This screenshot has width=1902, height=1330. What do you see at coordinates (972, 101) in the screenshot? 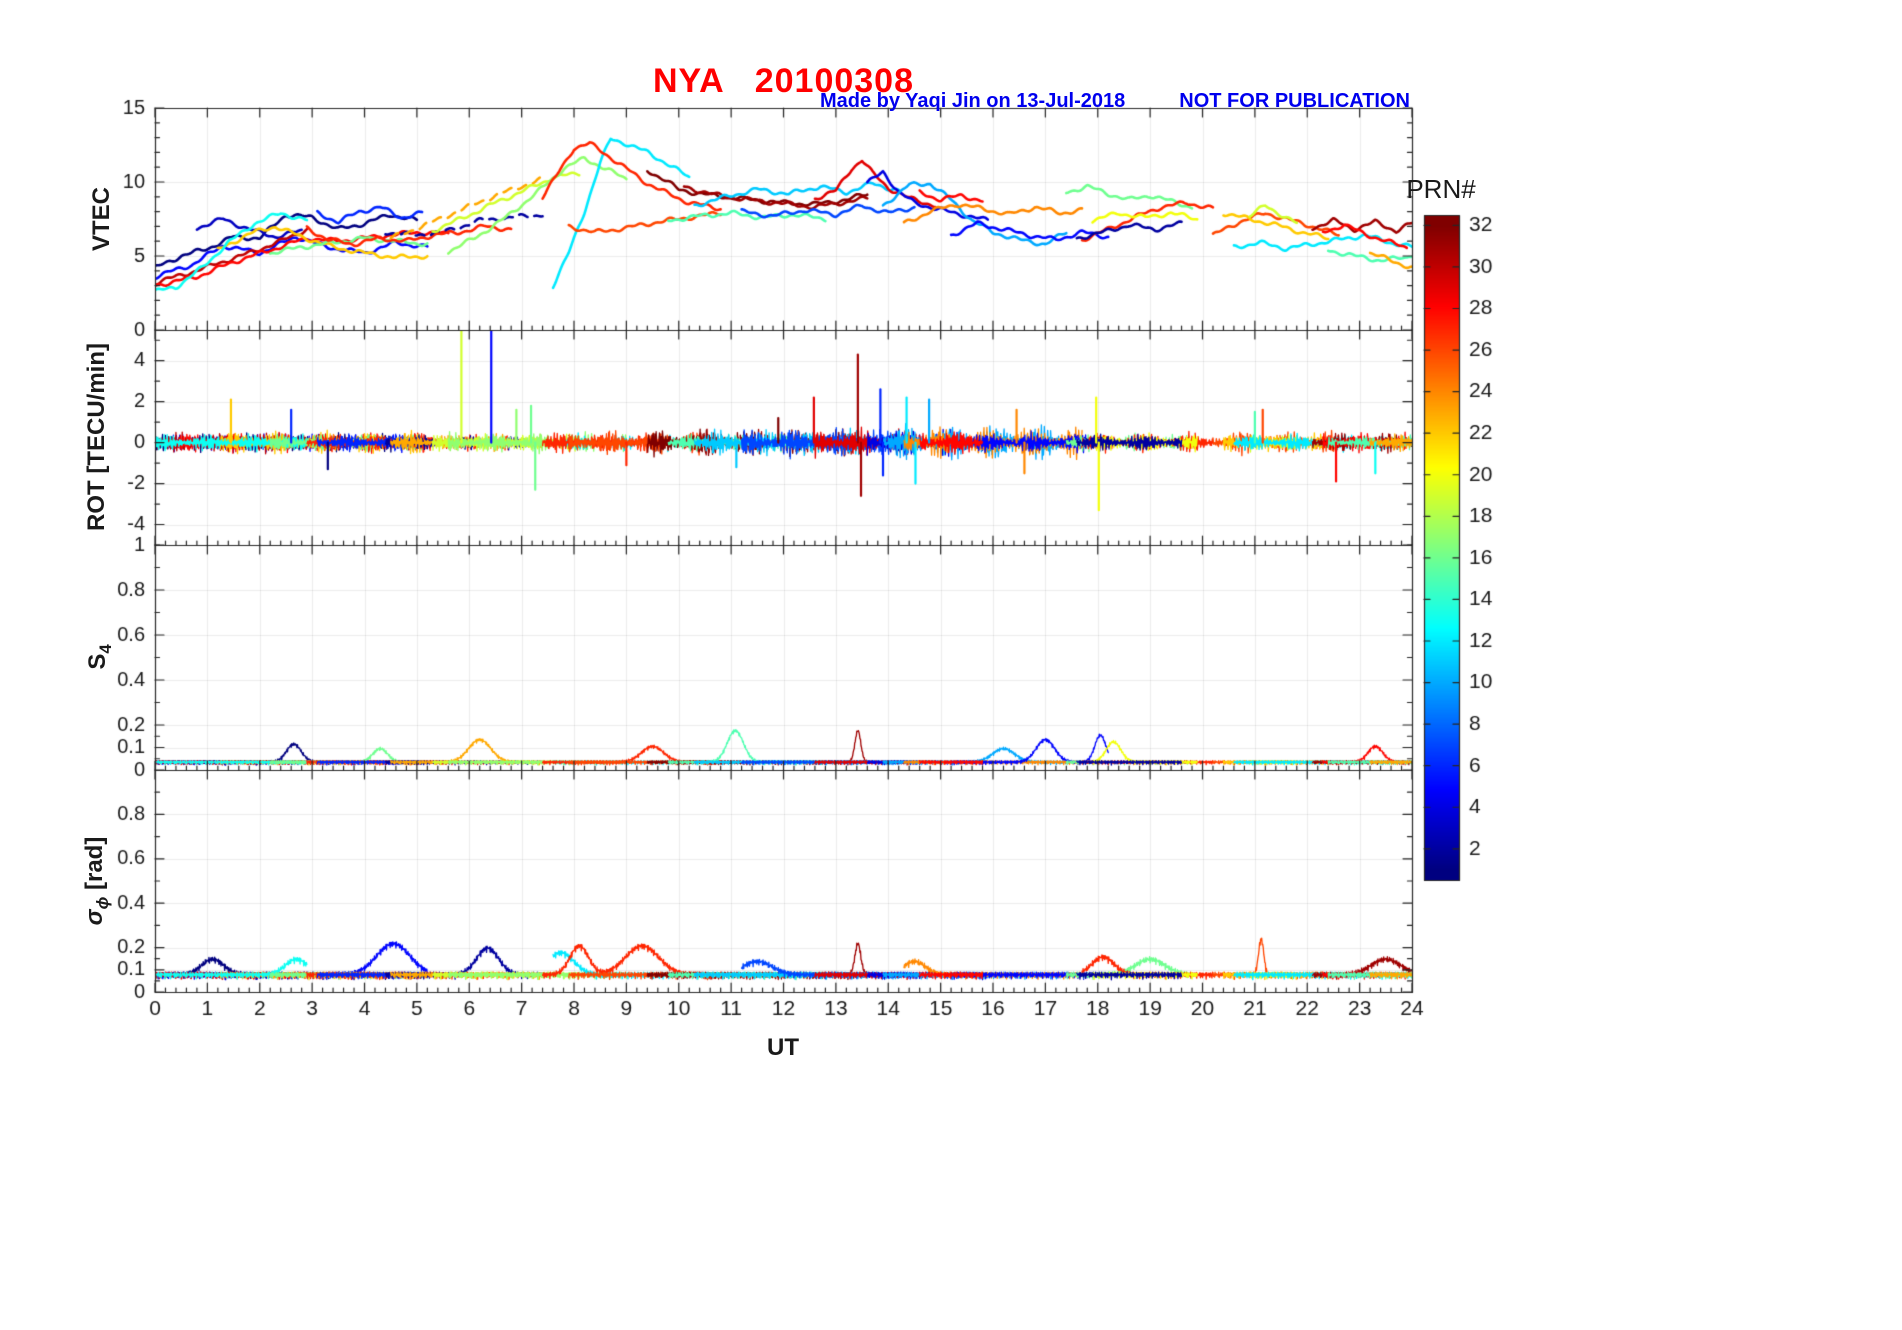
I see `credit-text: Made by Yaqi Jin on 13-Jul-2018` at bounding box center [972, 101].